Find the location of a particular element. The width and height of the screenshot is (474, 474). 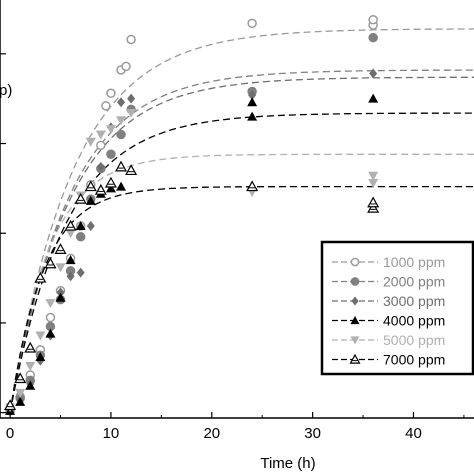

legend-label-4: 4000 ppm is located at coordinates (414, 321).